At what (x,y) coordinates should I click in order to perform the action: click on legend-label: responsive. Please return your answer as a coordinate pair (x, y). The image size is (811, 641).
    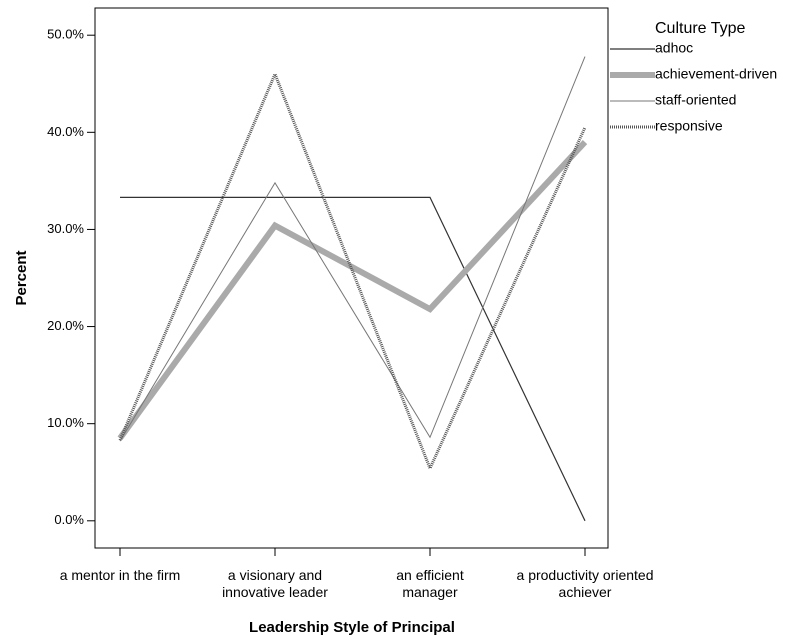
    Looking at the image, I should click on (689, 126).